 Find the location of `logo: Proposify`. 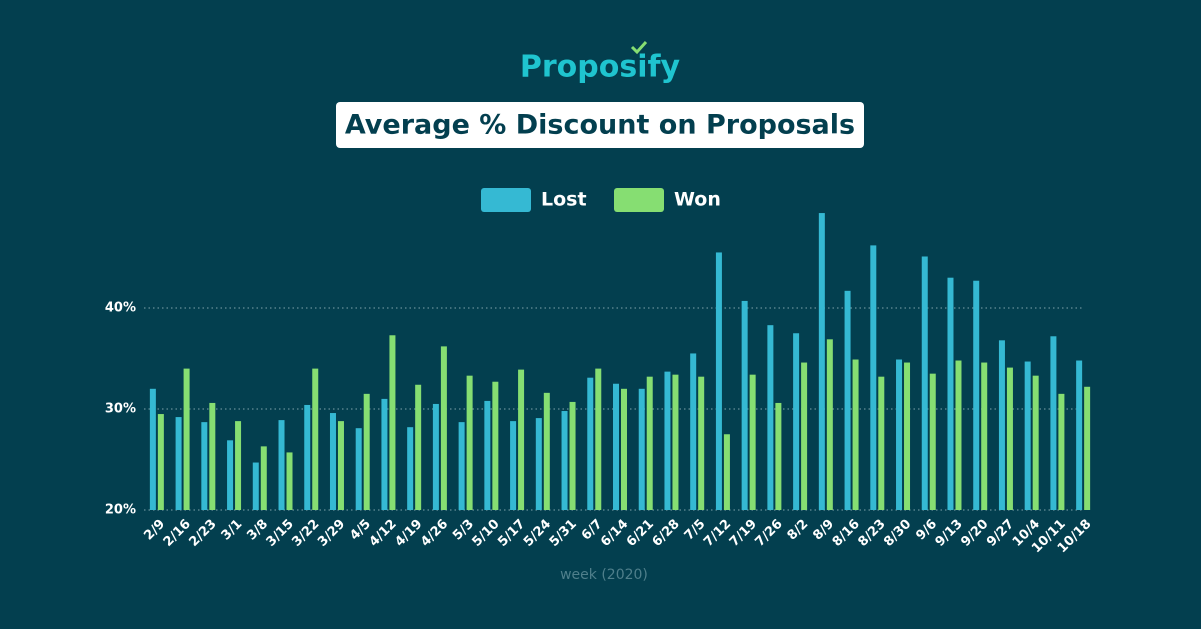

logo: Proposify is located at coordinates (600, 67).